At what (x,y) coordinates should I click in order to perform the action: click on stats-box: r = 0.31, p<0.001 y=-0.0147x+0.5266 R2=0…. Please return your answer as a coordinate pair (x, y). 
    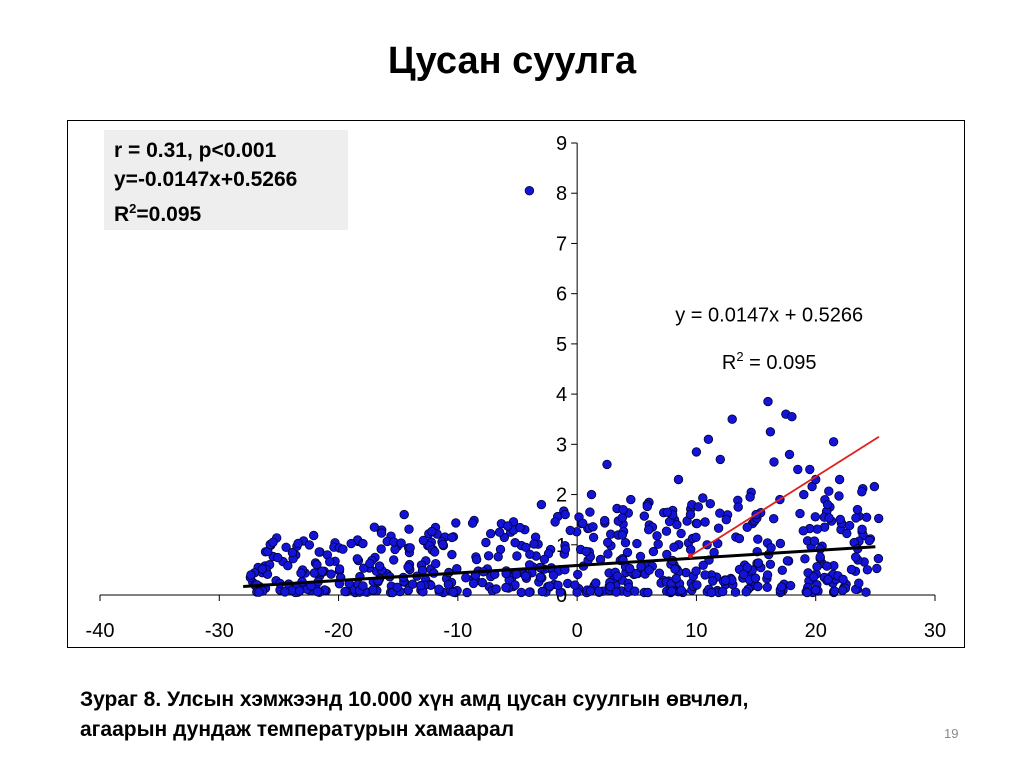
    Looking at the image, I should click on (226, 180).